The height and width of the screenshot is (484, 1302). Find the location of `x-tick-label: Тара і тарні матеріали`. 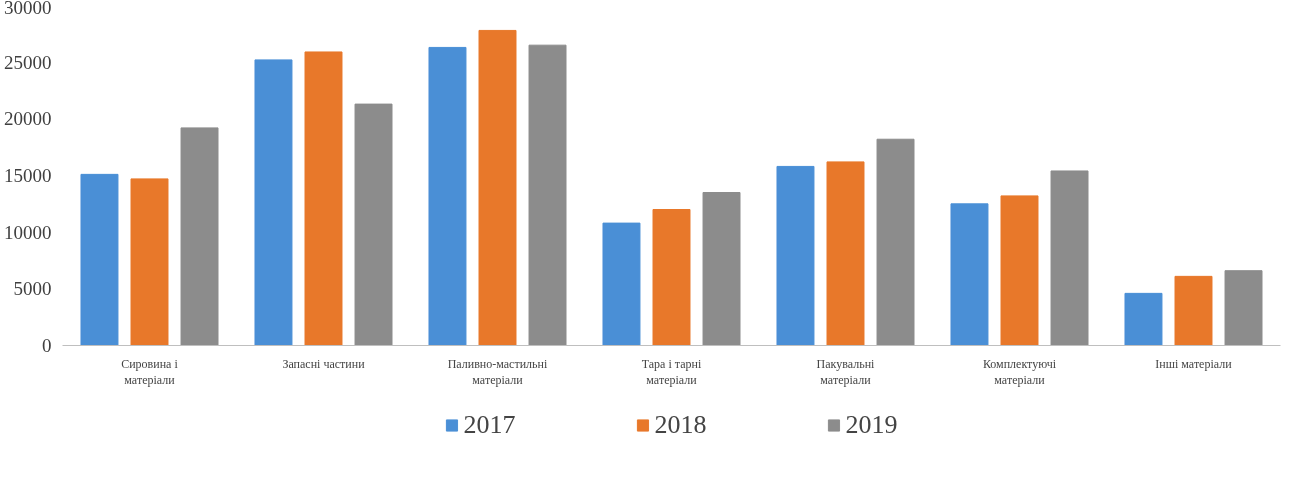

x-tick-label: Тара і тарні матеріали is located at coordinates (671, 372).